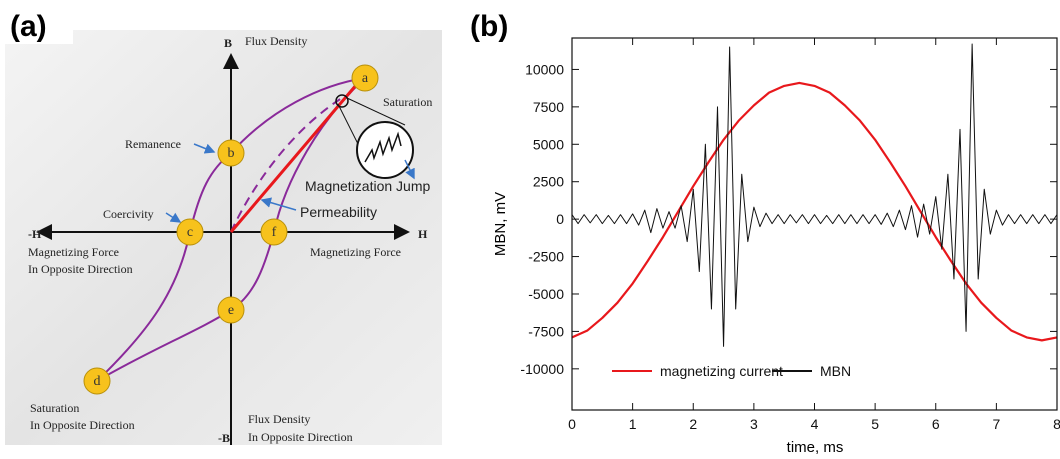 This screenshot has height=459, width=1060. I want to click on y-tick-label: -5000, so click(546, 294).